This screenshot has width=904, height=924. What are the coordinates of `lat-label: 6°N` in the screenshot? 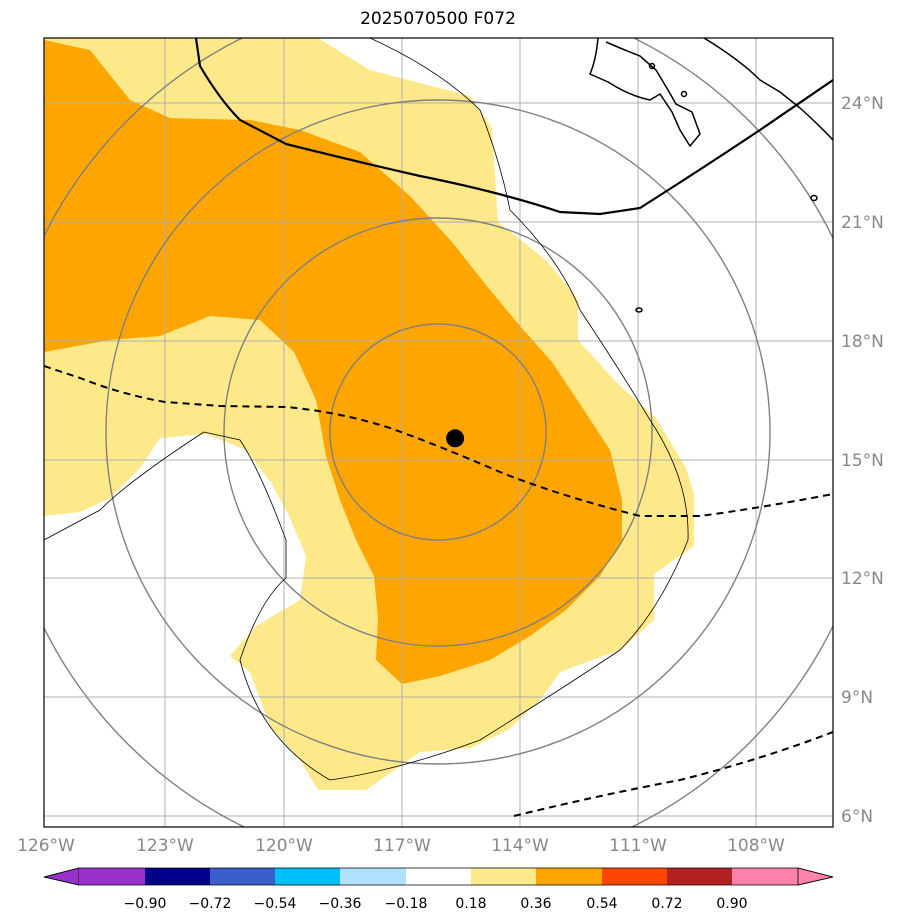 It's located at (857, 817).